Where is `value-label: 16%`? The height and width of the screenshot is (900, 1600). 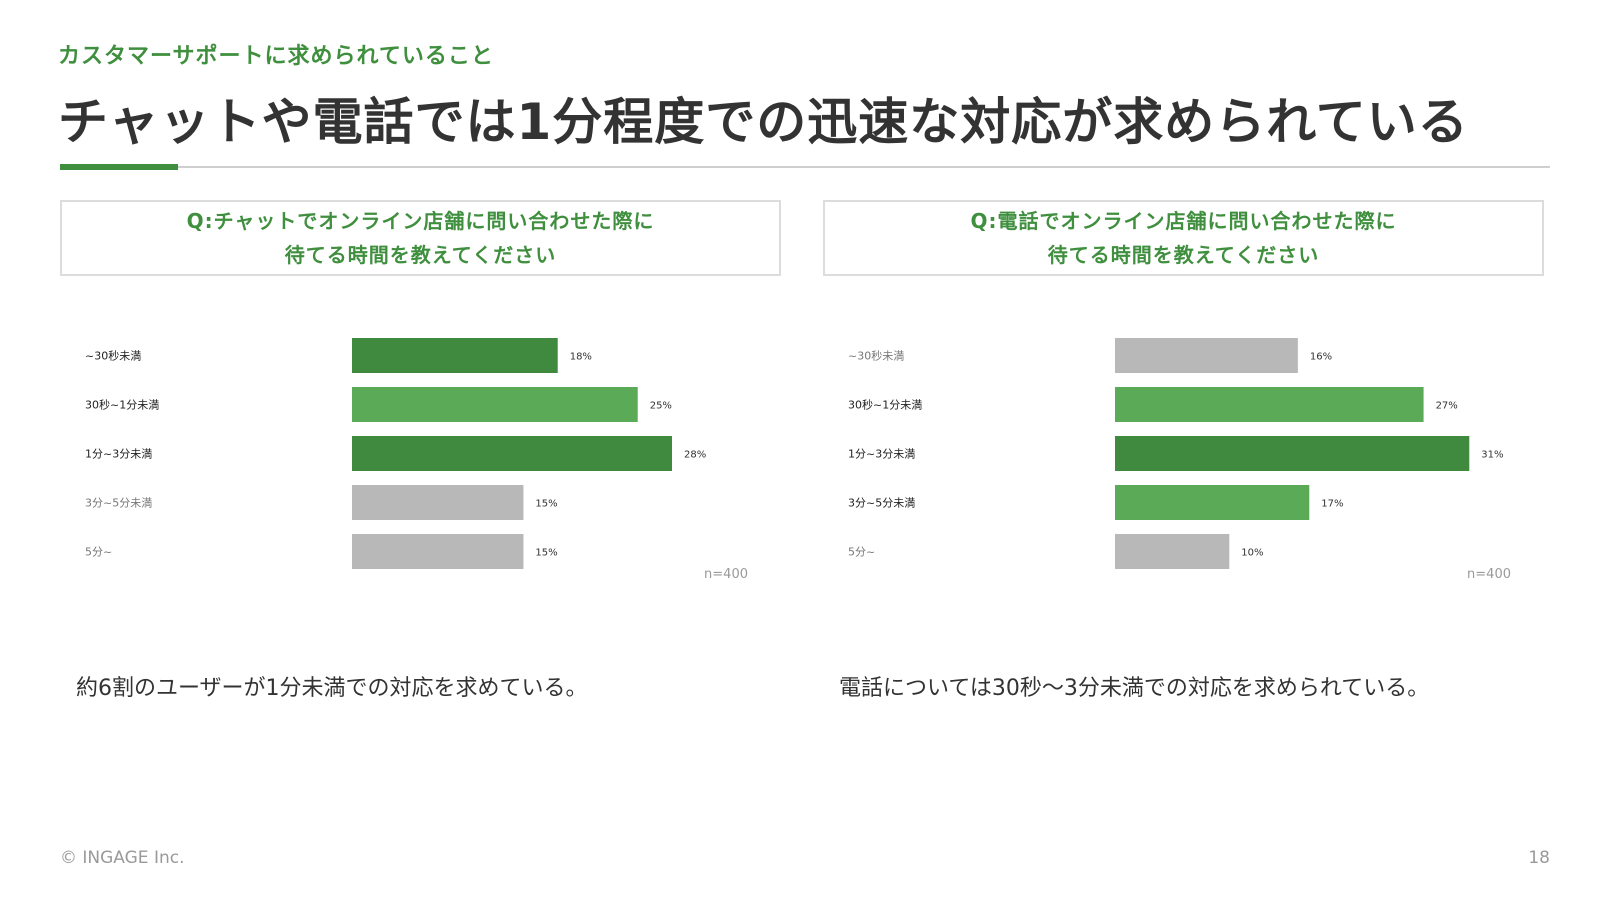 value-label: 16% is located at coordinates (1321, 357).